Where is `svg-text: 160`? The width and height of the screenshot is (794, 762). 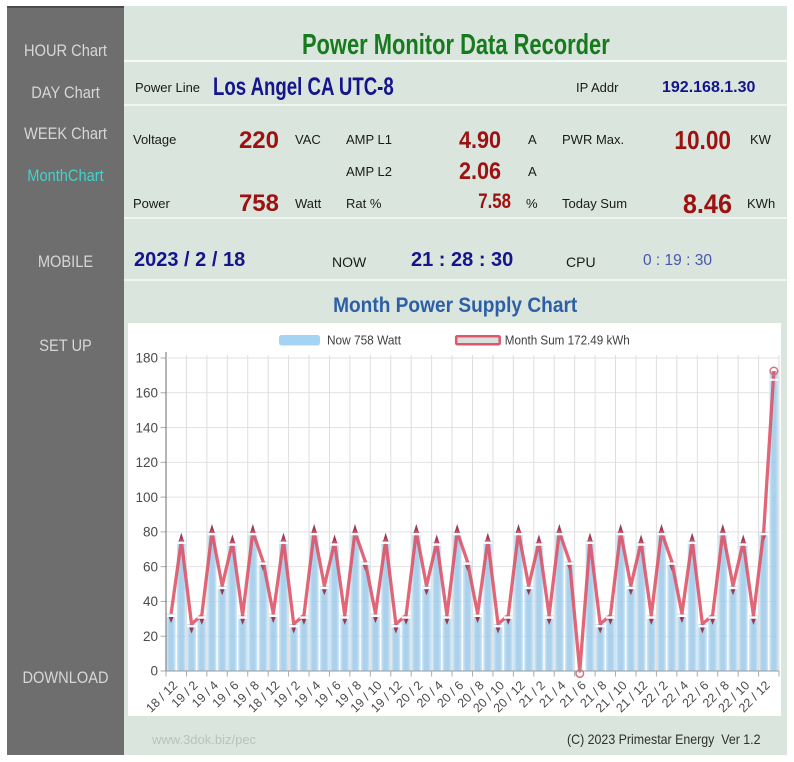
svg-text: 160 is located at coordinates (146, 392).